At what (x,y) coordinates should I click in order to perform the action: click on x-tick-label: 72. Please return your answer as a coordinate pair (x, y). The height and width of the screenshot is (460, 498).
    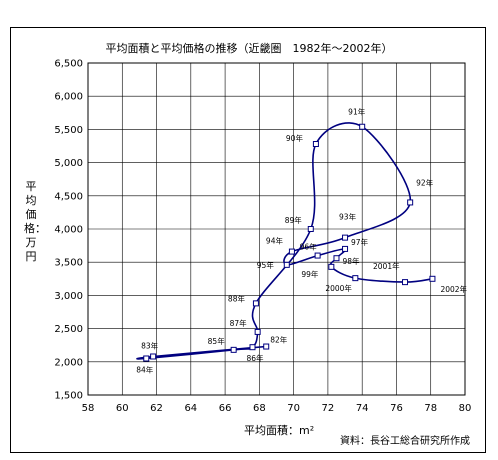
    Looking at the image, I should click on (328, 408).